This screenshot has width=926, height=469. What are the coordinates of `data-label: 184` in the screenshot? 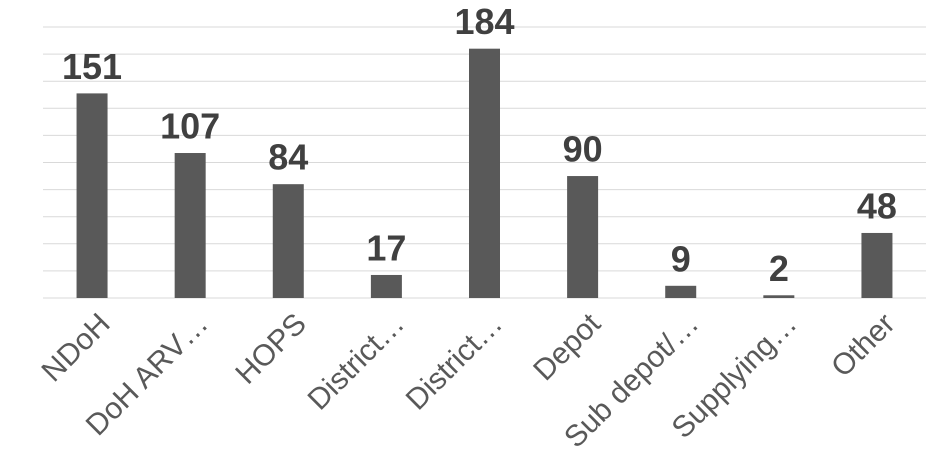 It's located at (484, 21).